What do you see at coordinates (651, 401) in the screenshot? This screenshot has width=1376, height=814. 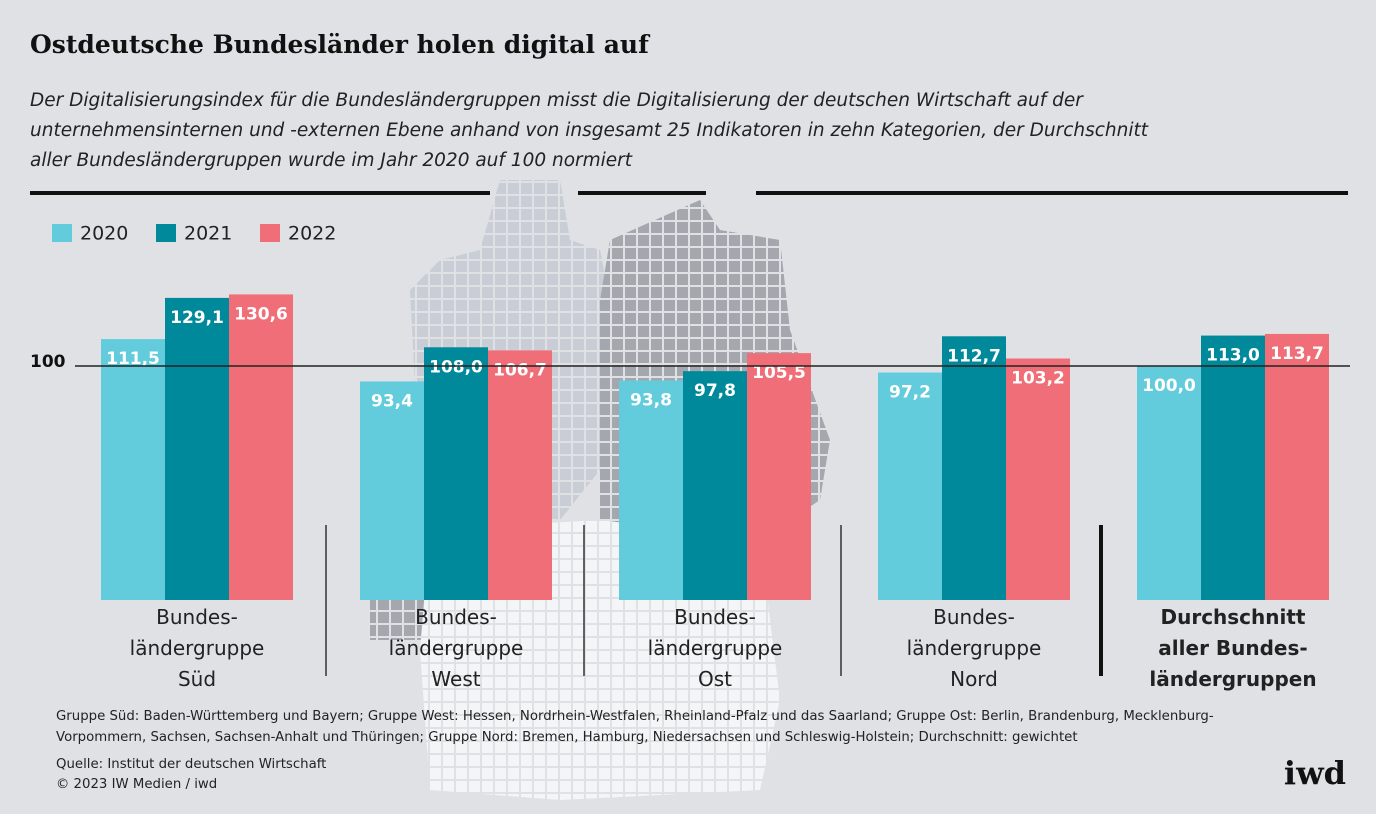 I see `value-label: 93,8` at bounding box center [651, 401].